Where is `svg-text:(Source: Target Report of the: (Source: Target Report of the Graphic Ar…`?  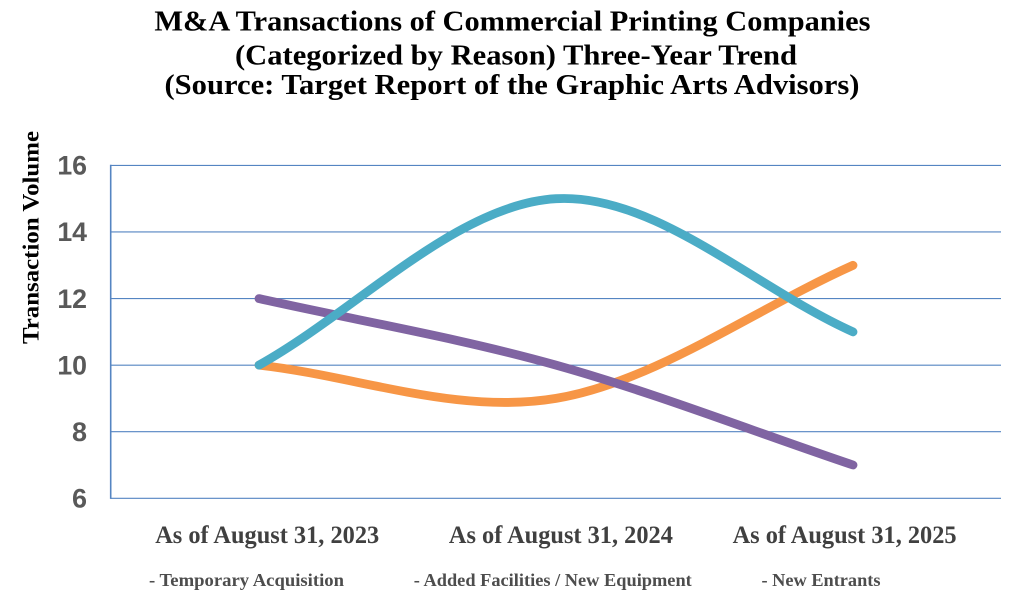 svg-text:(Source: Target Report of the: (Source: Target Report of the Graphic Ar… is located at coordinates (512, 85).